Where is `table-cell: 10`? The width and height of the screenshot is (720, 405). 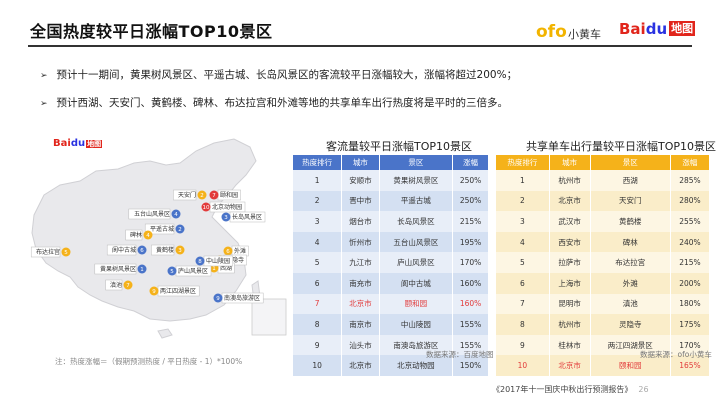
table-cell: 10 is located at coordinates (523, 365).